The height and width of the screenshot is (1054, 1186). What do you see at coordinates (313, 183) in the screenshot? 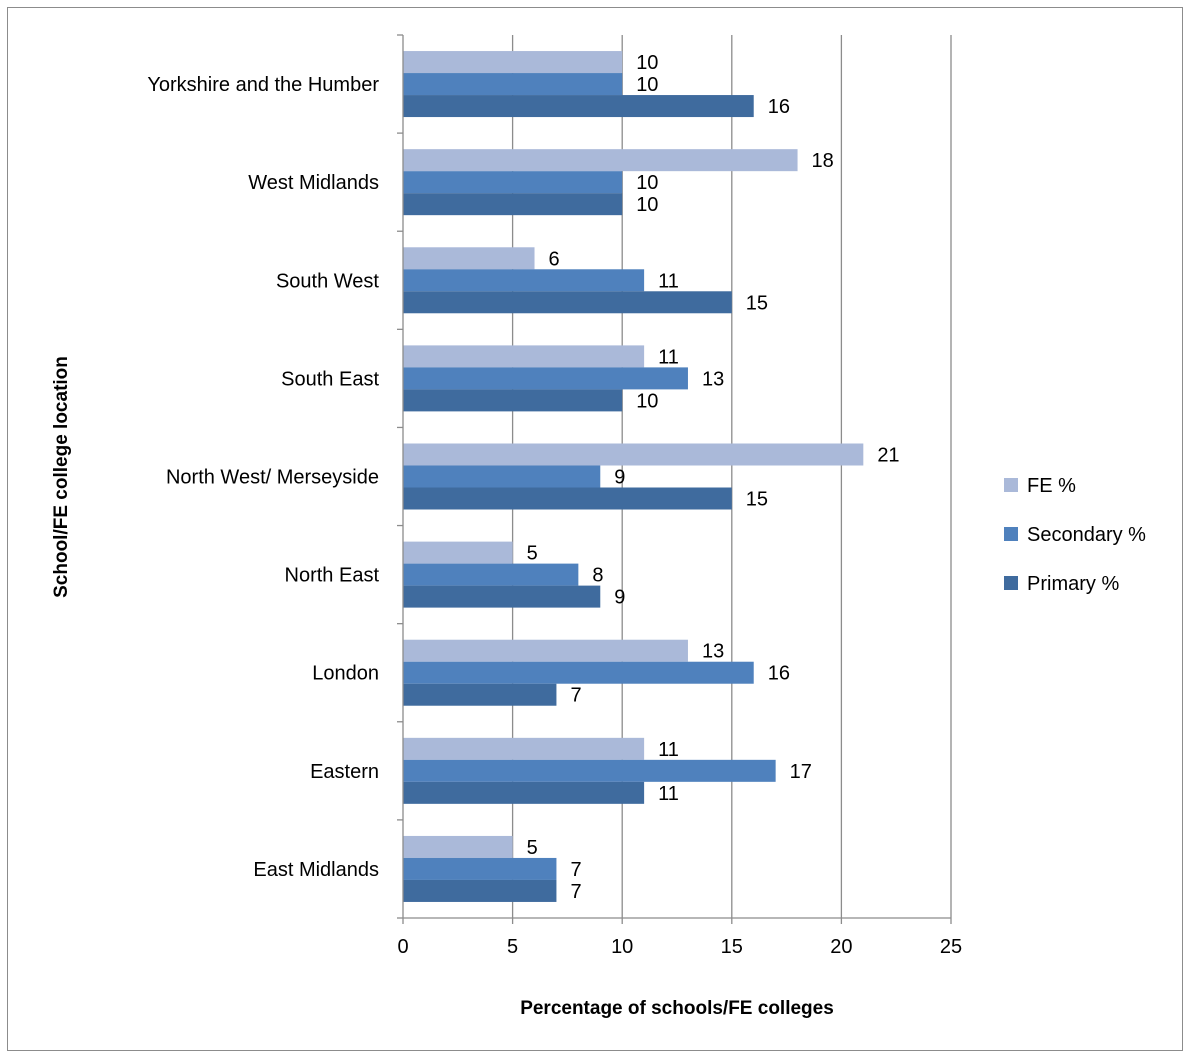
I see `y-tick-label: West Midlands` at bounding box center [313, 183].